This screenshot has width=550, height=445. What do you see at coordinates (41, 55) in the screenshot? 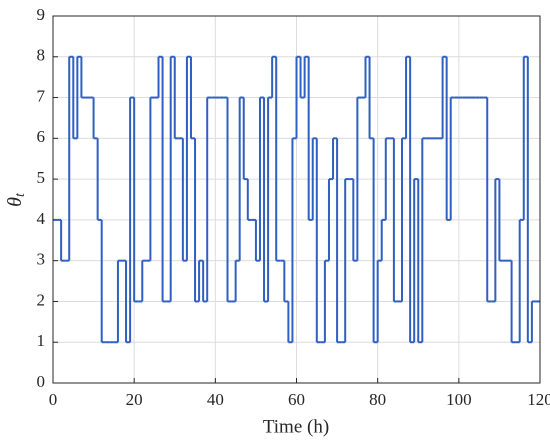
I see `y-tick-label: 8` at bounding box center [41, 55].